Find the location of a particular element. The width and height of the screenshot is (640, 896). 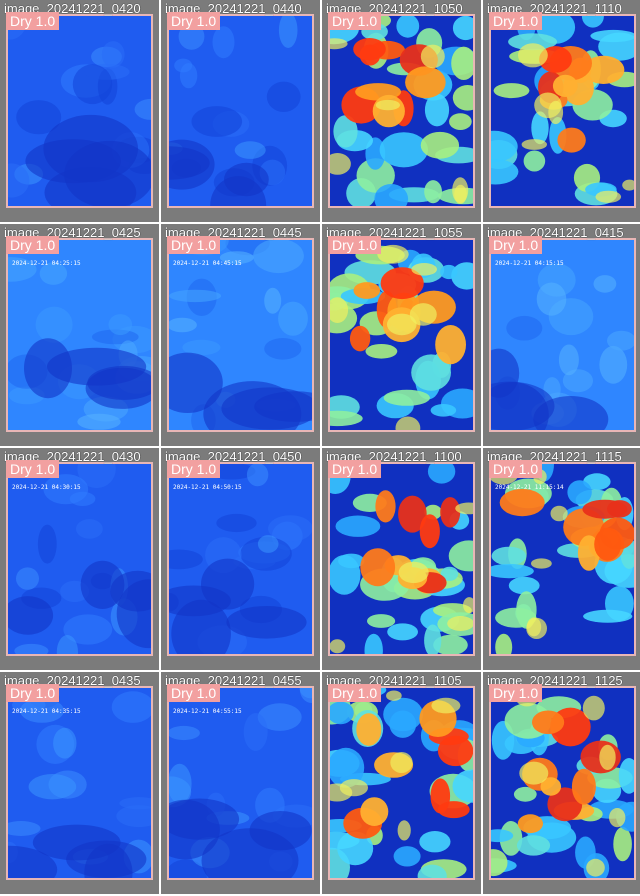

image-tile: image_20241221_1050 Dry 1.0 is located at coordinates (401, 111).